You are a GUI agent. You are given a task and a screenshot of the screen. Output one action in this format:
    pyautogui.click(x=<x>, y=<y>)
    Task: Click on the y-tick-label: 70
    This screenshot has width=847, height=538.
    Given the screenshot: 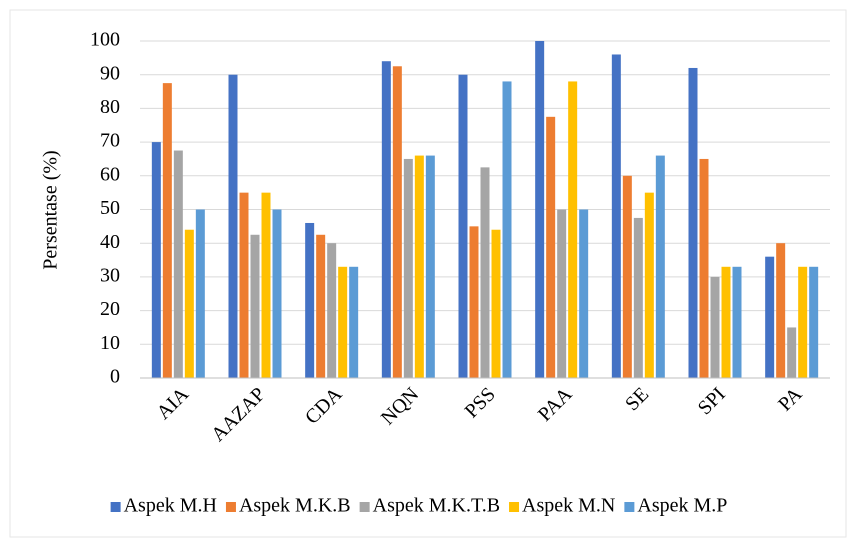 What is the action you would take?
    pyautogui.click(x=110, y=141)
    